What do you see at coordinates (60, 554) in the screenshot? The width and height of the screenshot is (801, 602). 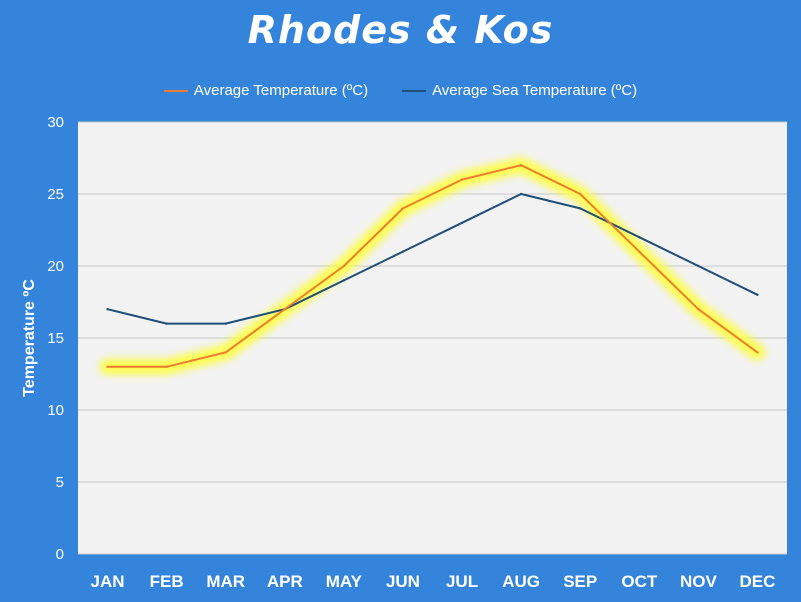 I see `y-tick-label: 0` at bounding box center [60, 554].